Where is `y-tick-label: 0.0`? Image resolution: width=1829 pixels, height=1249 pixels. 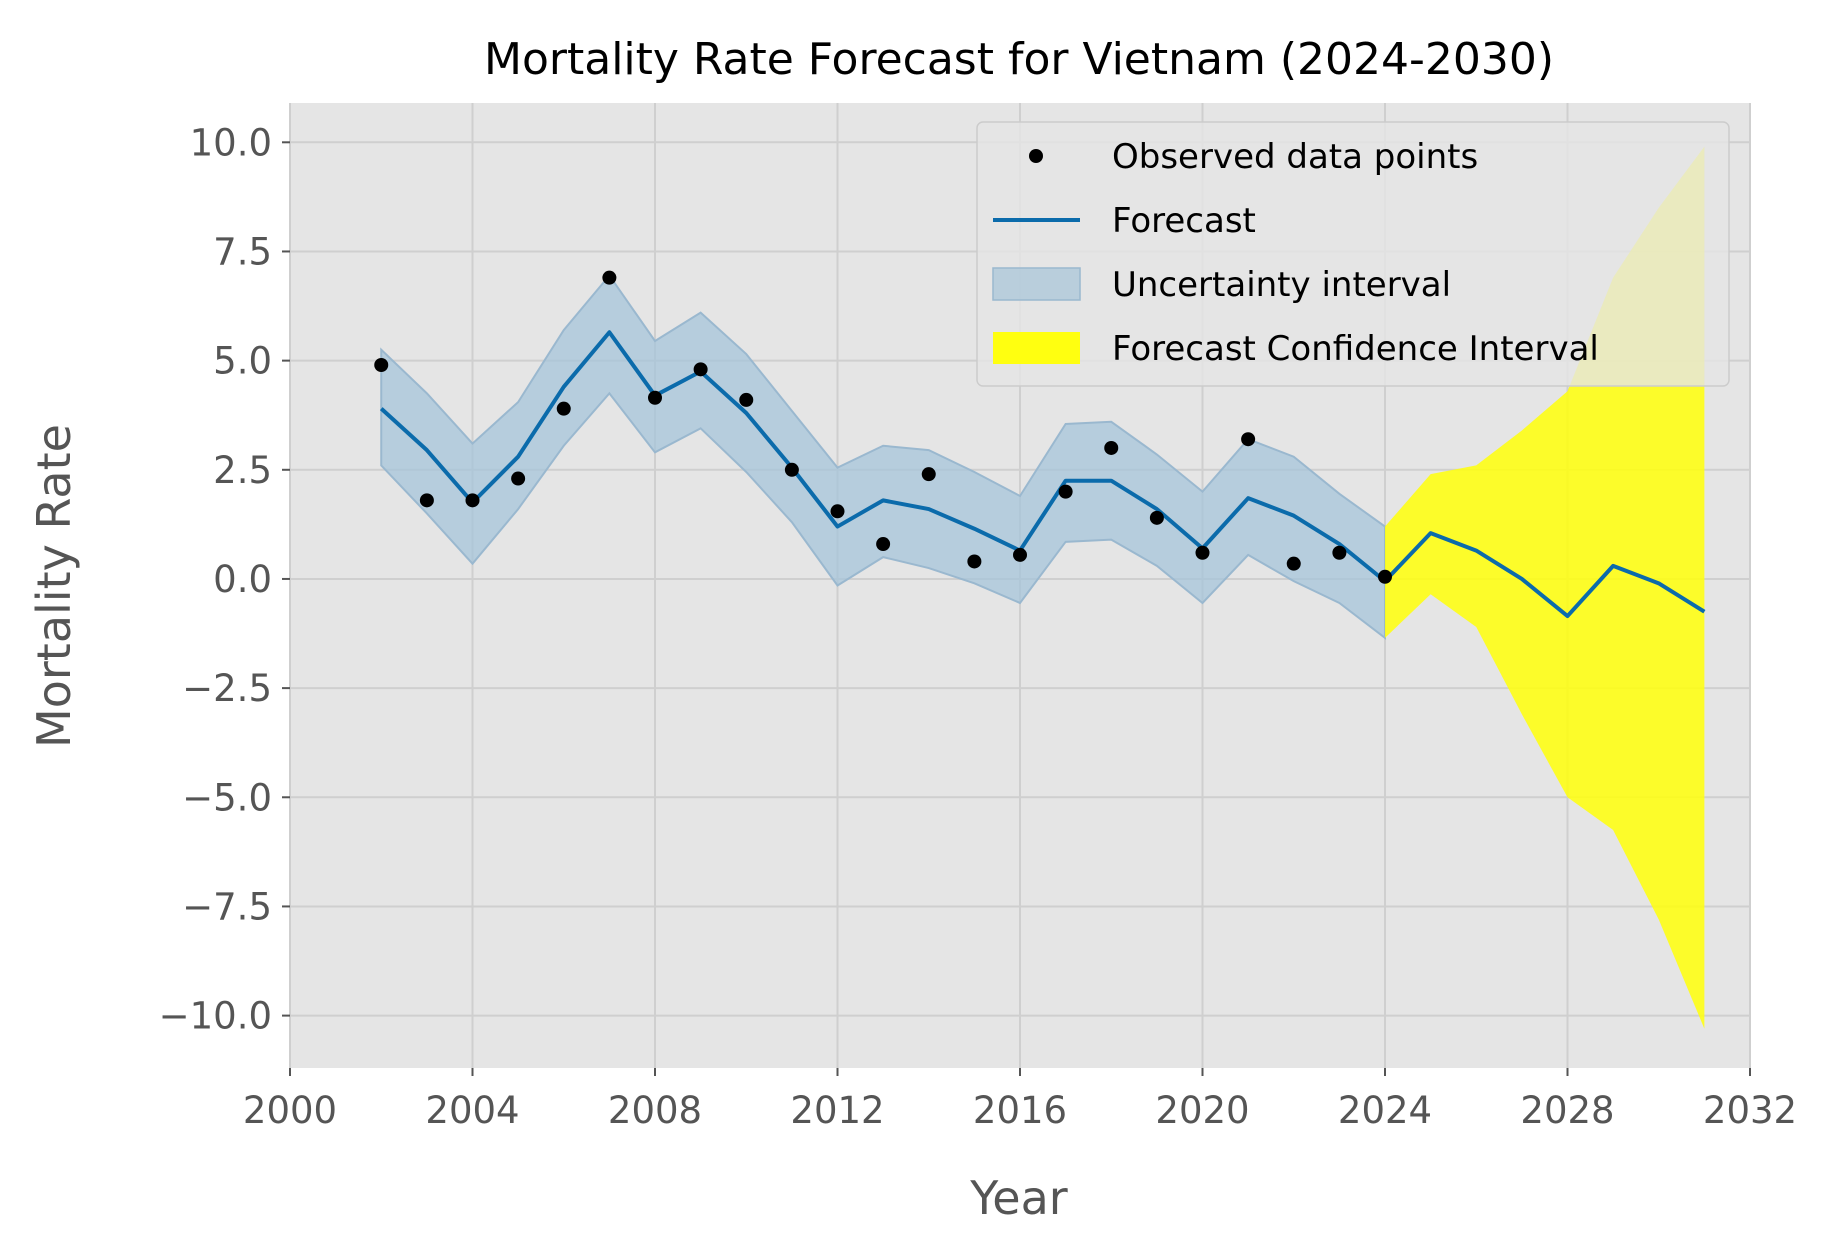 y-tick-label: 0.0 is located at coordinates (242, 579).